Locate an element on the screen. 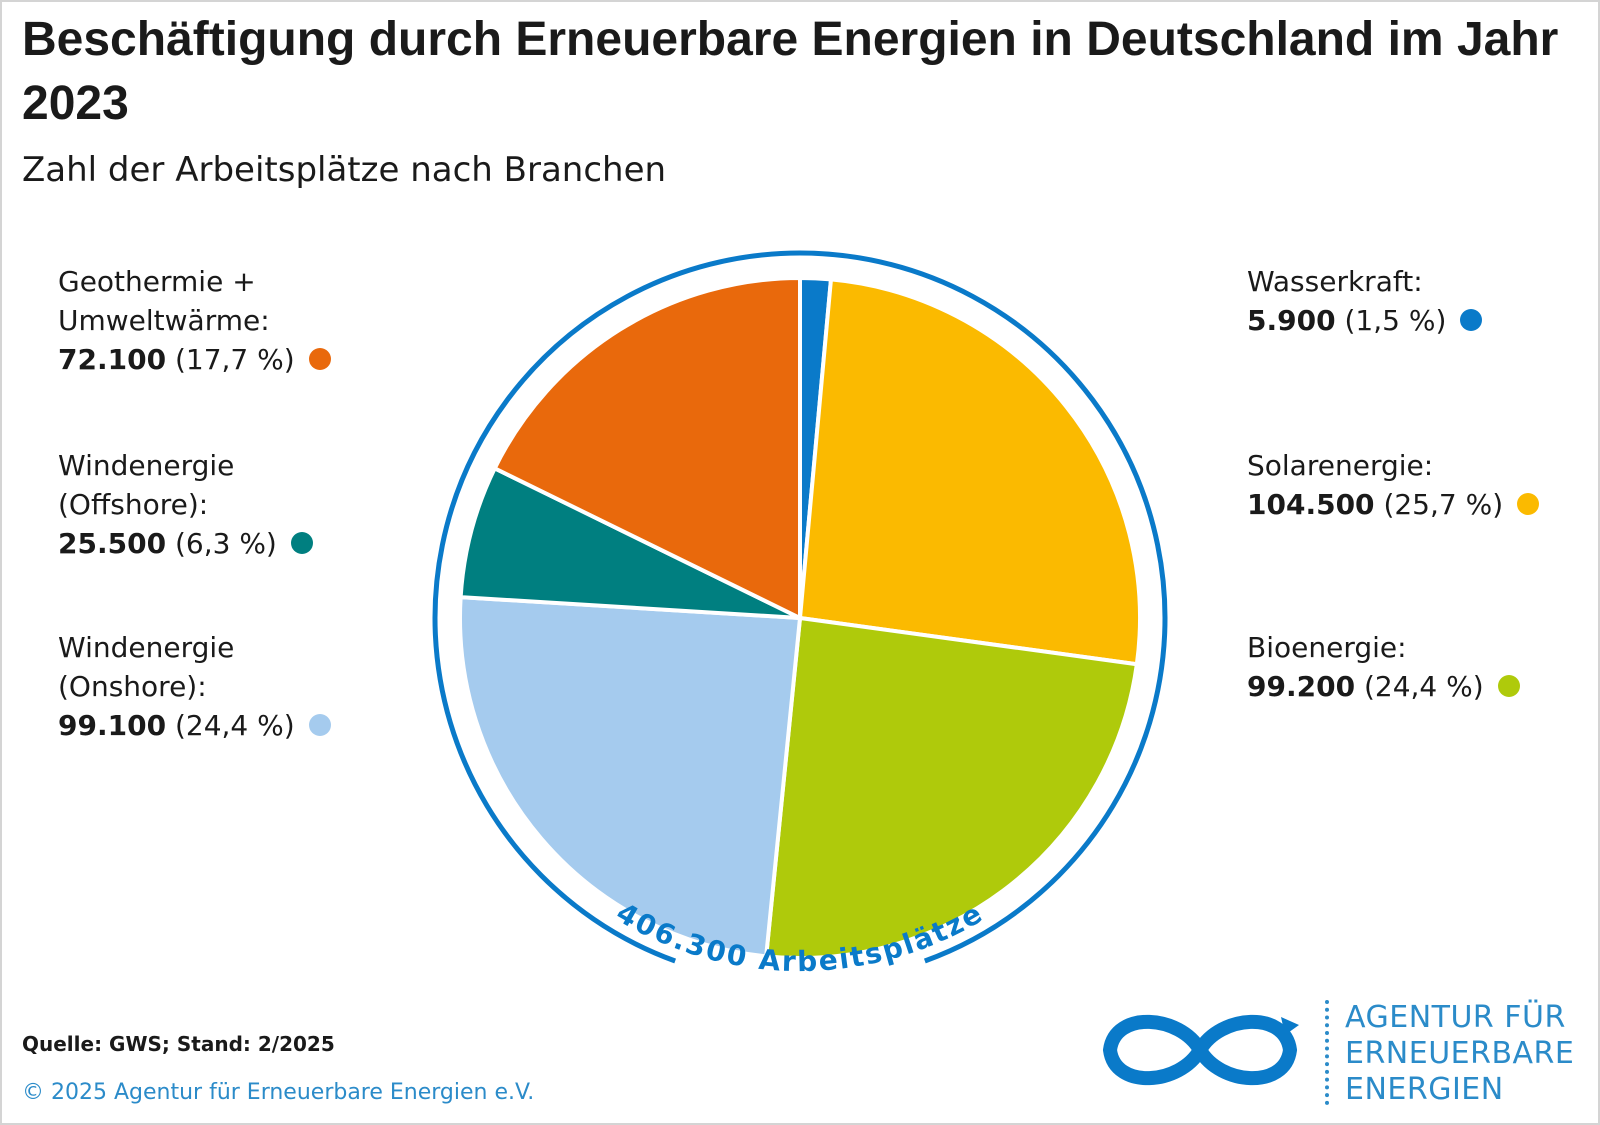 The image size is (1600, 1125). legend-percent: (17,7 %) is located at coordinates (234, 359).